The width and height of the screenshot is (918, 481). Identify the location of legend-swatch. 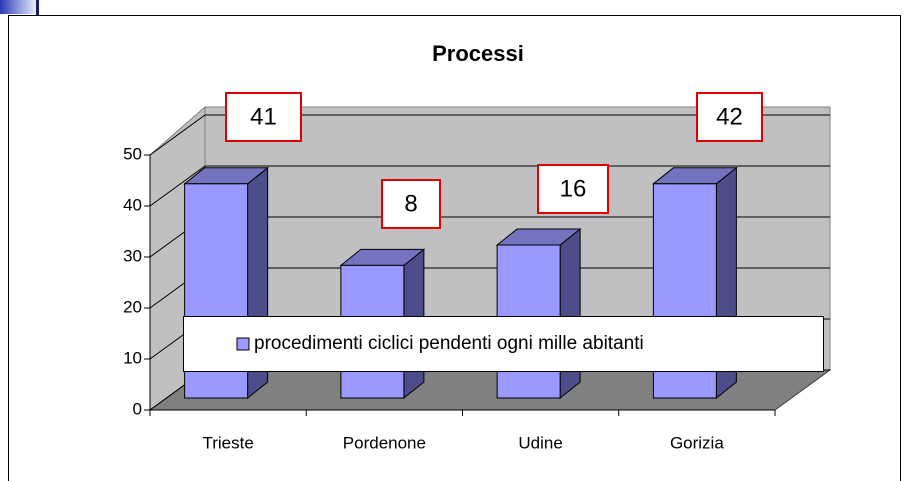
(243, 344).